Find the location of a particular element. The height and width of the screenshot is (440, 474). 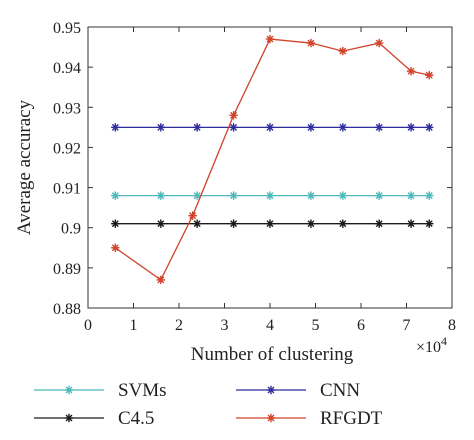

legend-item-svms: SVMs is located at coordinates (100, 390).